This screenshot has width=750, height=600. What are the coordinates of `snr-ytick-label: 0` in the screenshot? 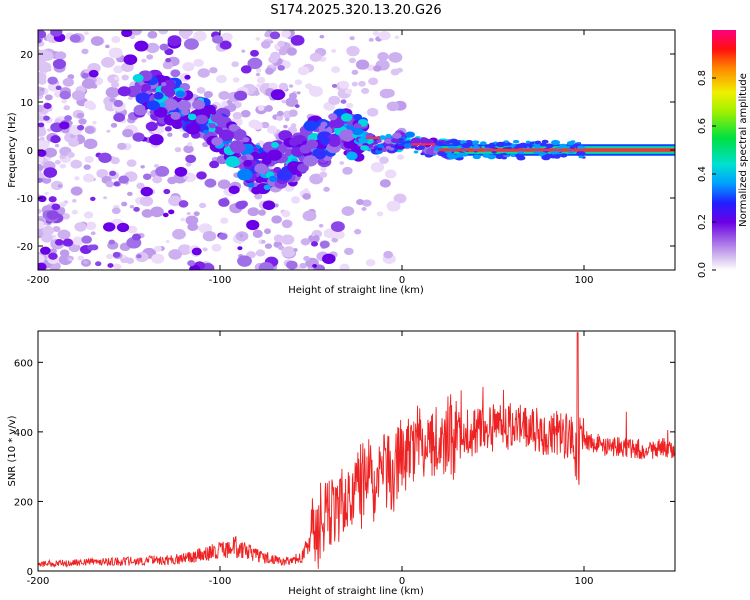 It's located at (30, 572).